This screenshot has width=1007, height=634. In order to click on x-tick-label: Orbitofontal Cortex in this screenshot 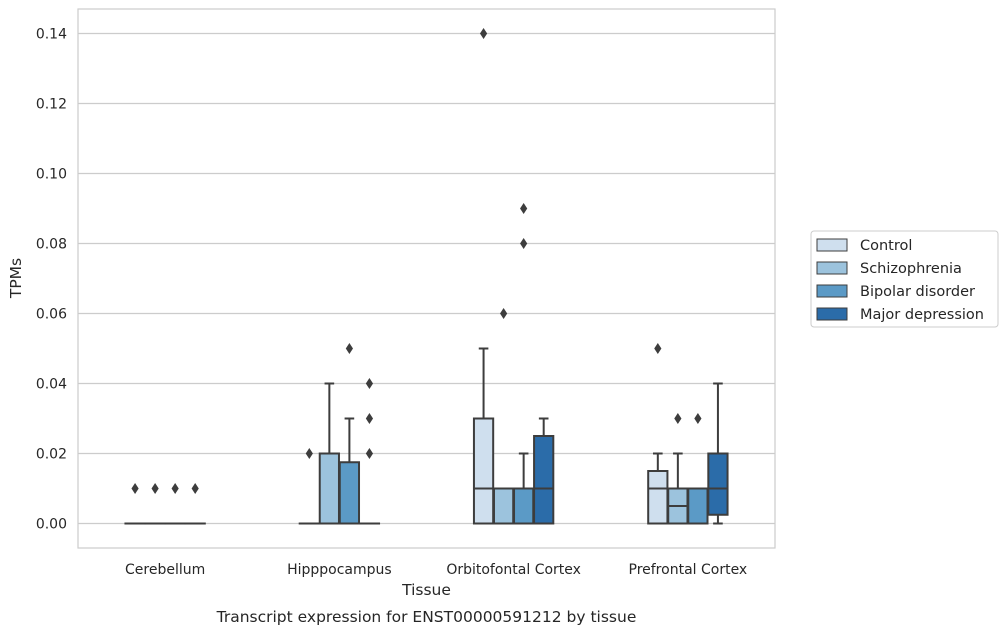, I will do `click(513, 570)`.